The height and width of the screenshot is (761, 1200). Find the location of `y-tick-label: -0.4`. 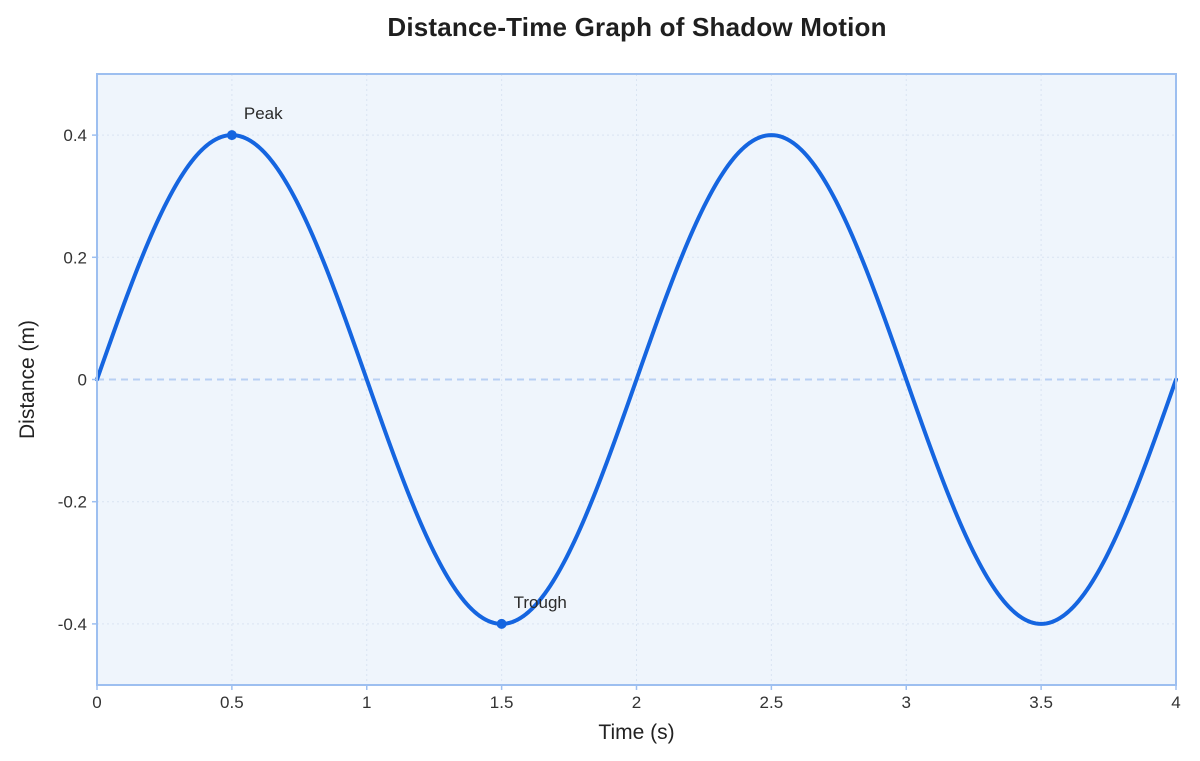

y-tick-label: -0.4 is located at coordinates (72, 624).